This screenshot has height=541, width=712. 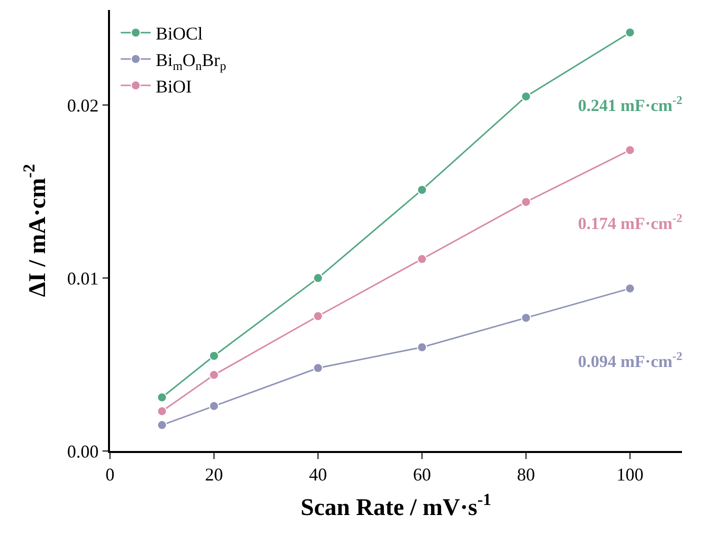 What do you see at coordinates (83, 451) in the screenshot?
I see `y-tick-label: 0.00` at bounding box center [83, 451].